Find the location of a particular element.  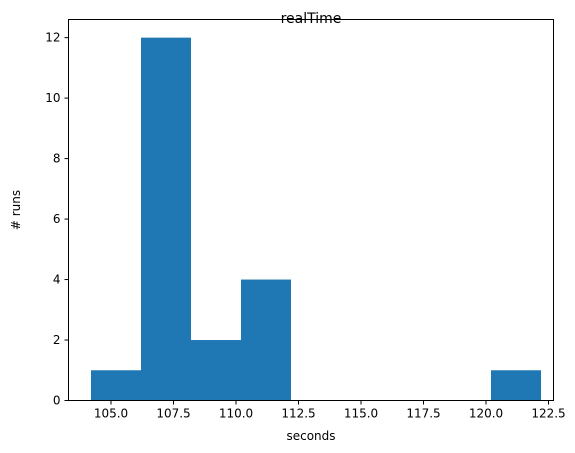

x-tick-label: 107.5 is located at coordinates (173, 414).